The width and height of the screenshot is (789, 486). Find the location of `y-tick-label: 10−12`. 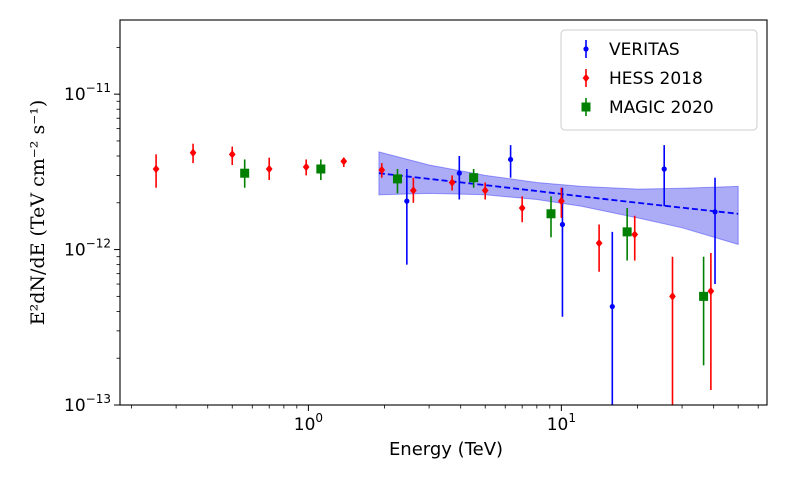

y-tick-label: 10−12 is located at coordinates (87, 249).